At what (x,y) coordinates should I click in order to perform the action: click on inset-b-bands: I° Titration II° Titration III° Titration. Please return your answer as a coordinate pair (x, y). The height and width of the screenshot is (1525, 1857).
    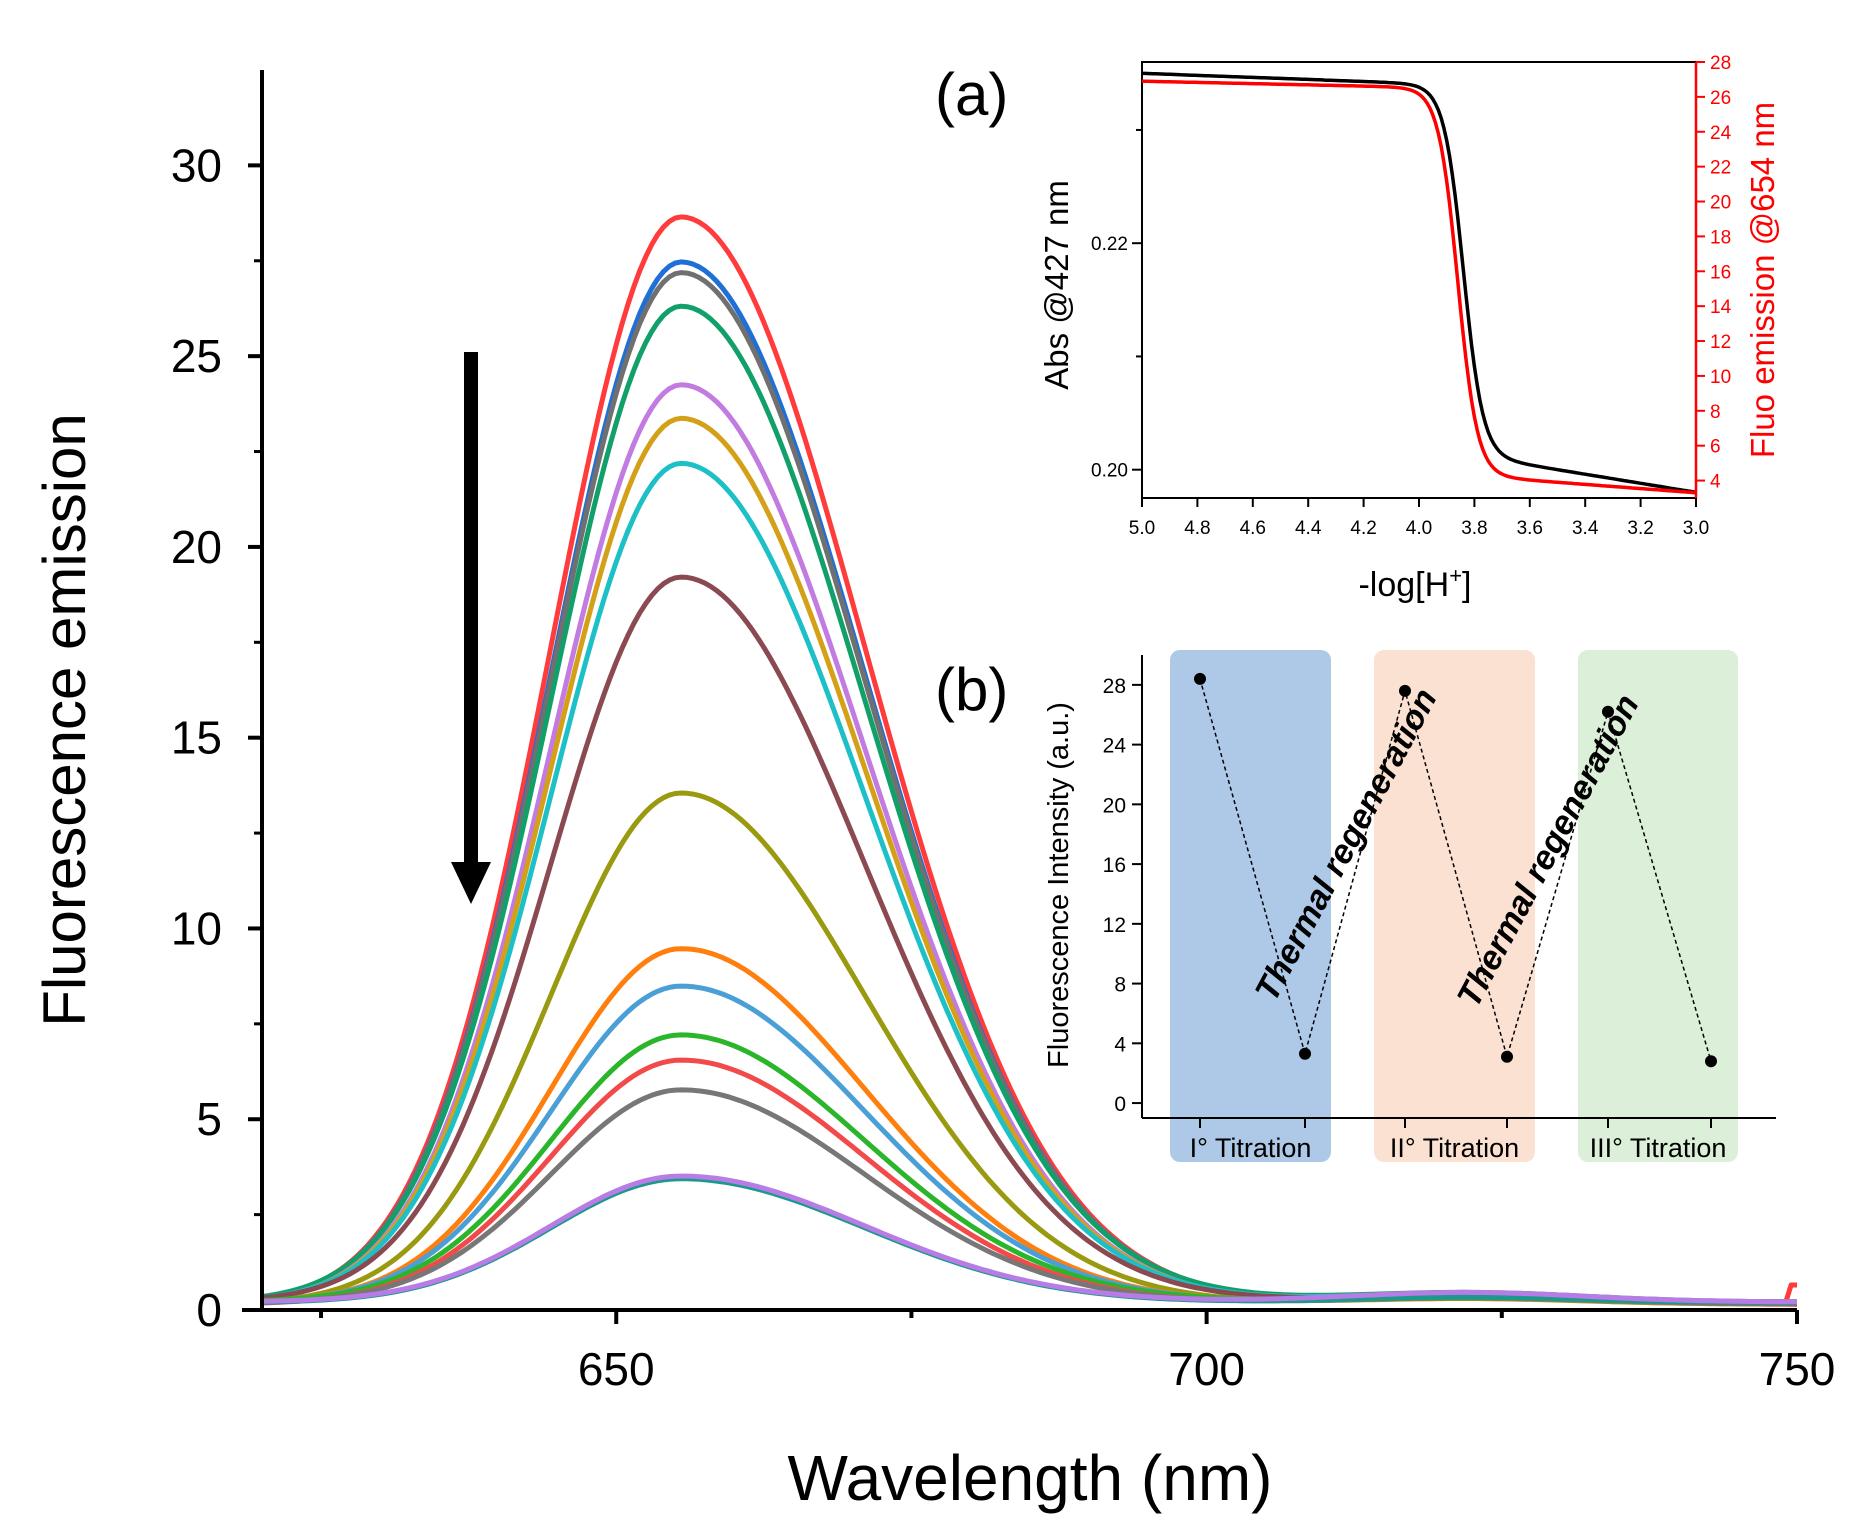
    Looking at the image, I should click on (1454, 906).